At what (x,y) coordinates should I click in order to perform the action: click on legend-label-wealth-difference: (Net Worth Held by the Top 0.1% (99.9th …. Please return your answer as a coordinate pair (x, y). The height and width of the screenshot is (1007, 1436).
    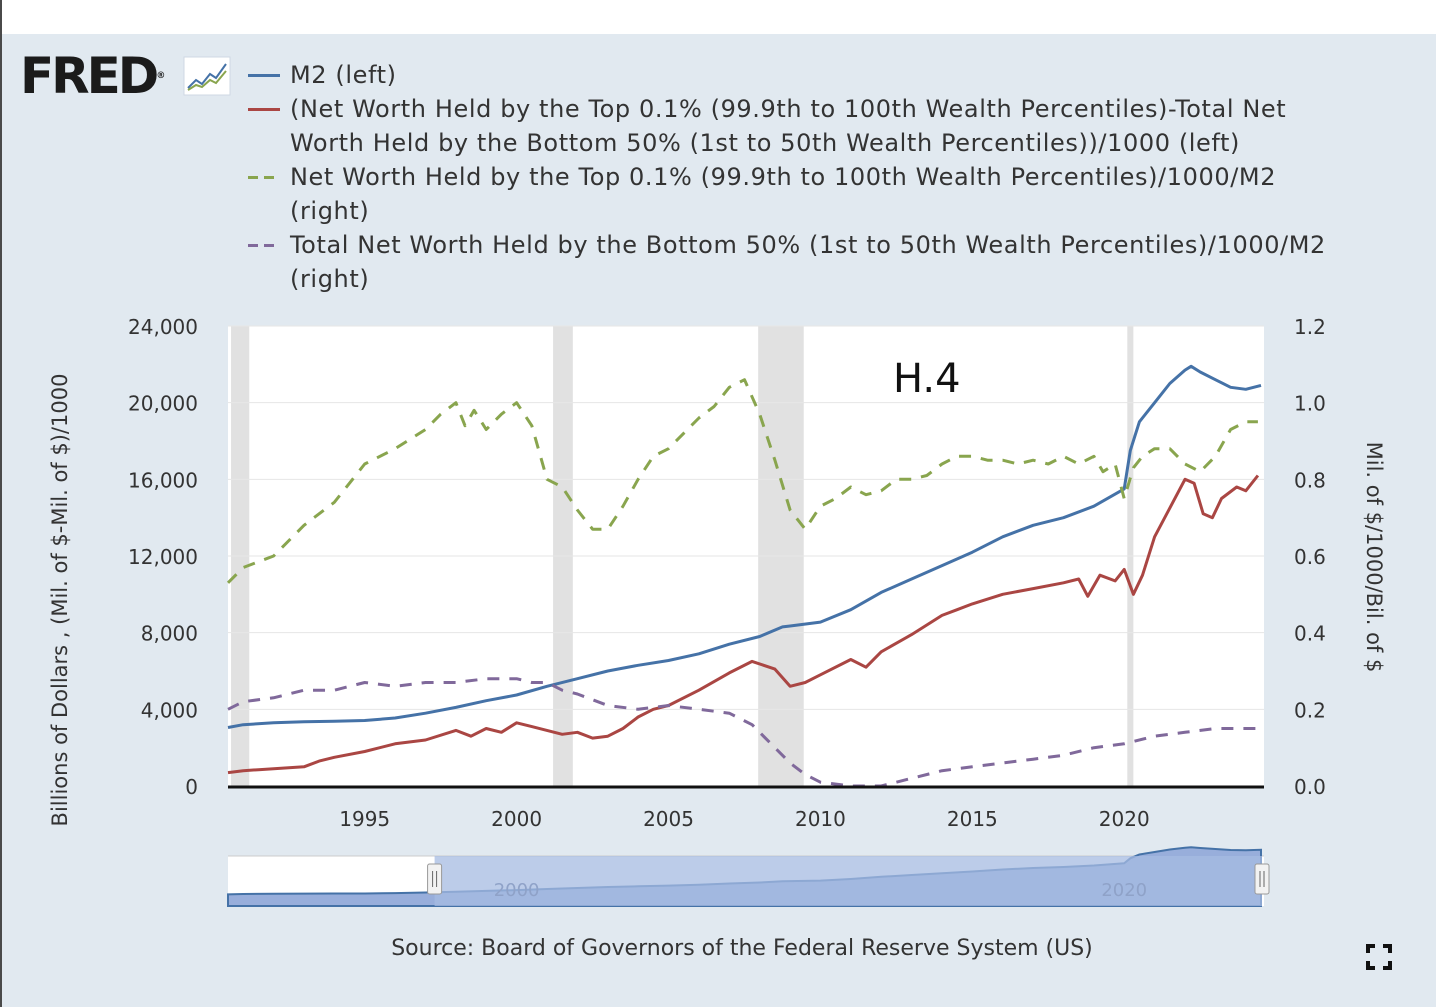
    Looking at the image, I should click on (788, 126).